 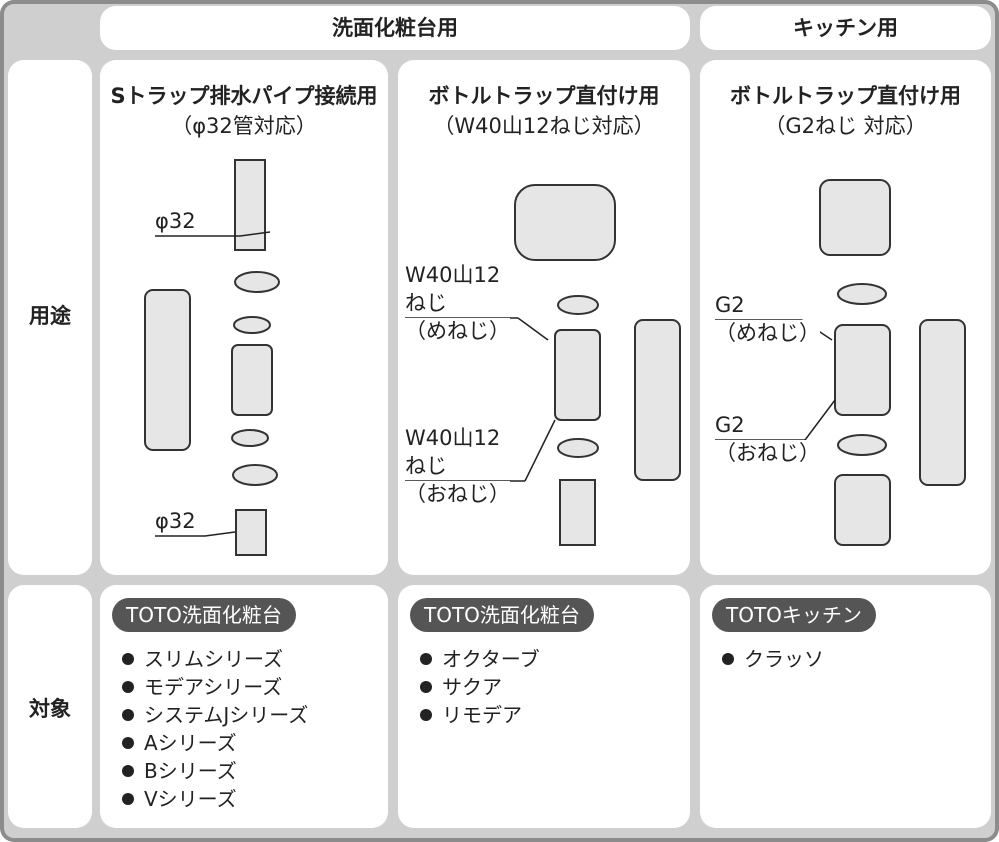 What do you see at coordinates (472, 687) in the screenshot?
I see `item-text: サクア` at bounding box center [472, 687].